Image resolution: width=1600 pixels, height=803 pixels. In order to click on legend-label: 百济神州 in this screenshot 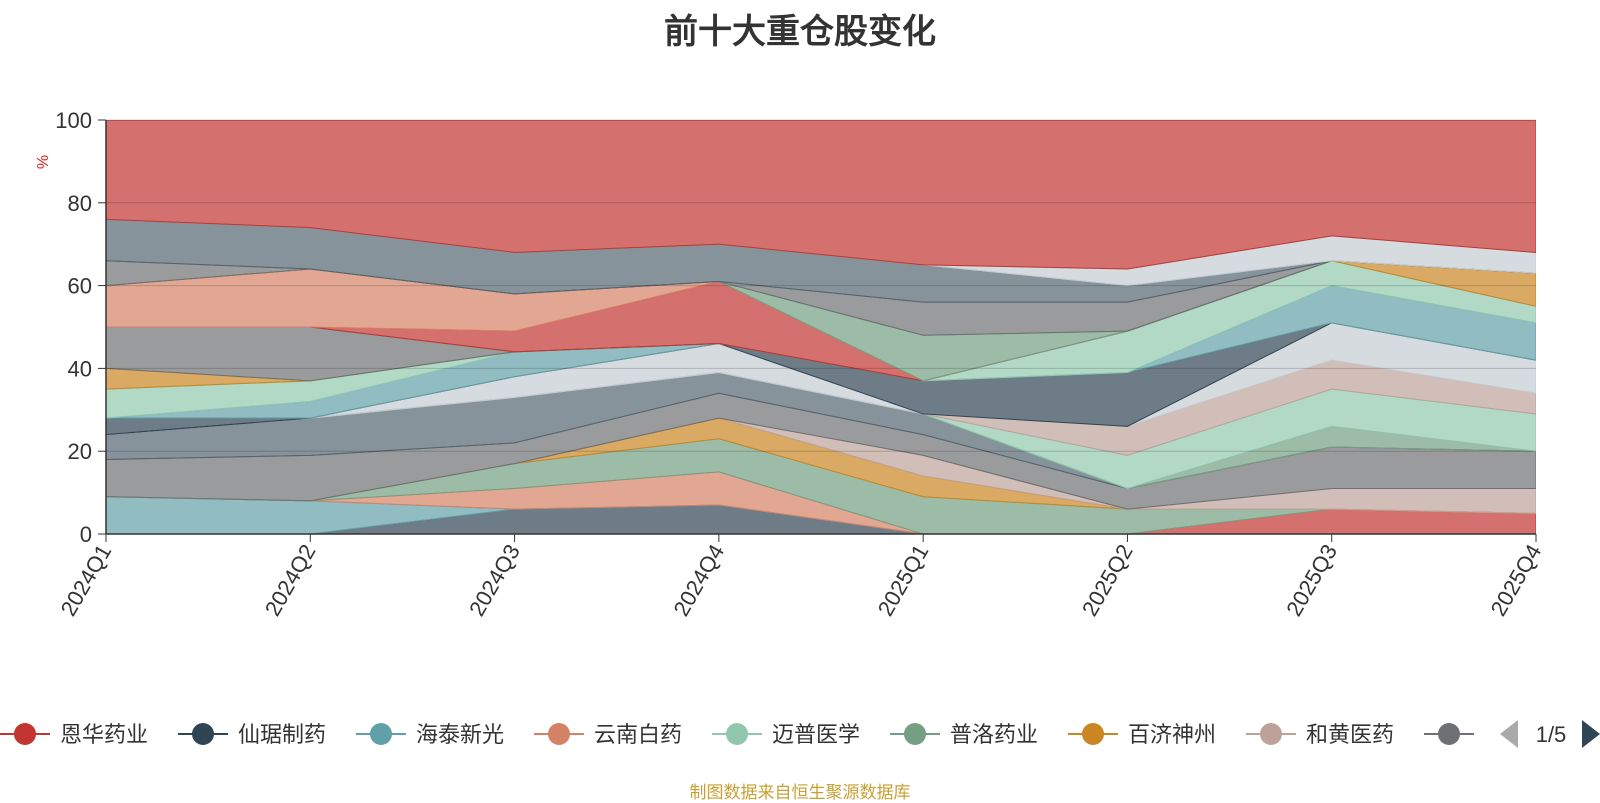, I will do `click(1172, 734)`.